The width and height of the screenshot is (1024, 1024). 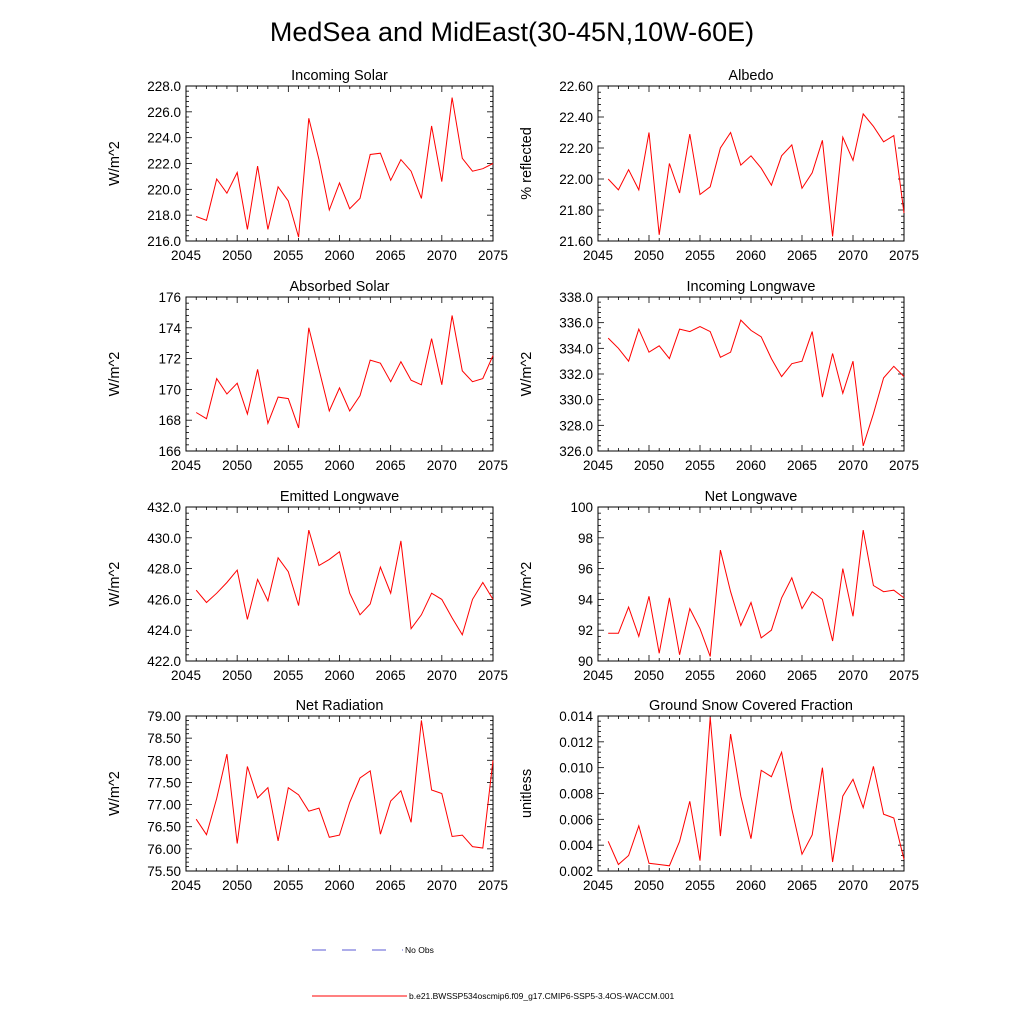 What do you see at coordinates (751, 287) in the screenshot?
I see `panel-title: Incoming Longwave` at bounding box center [751, 287].